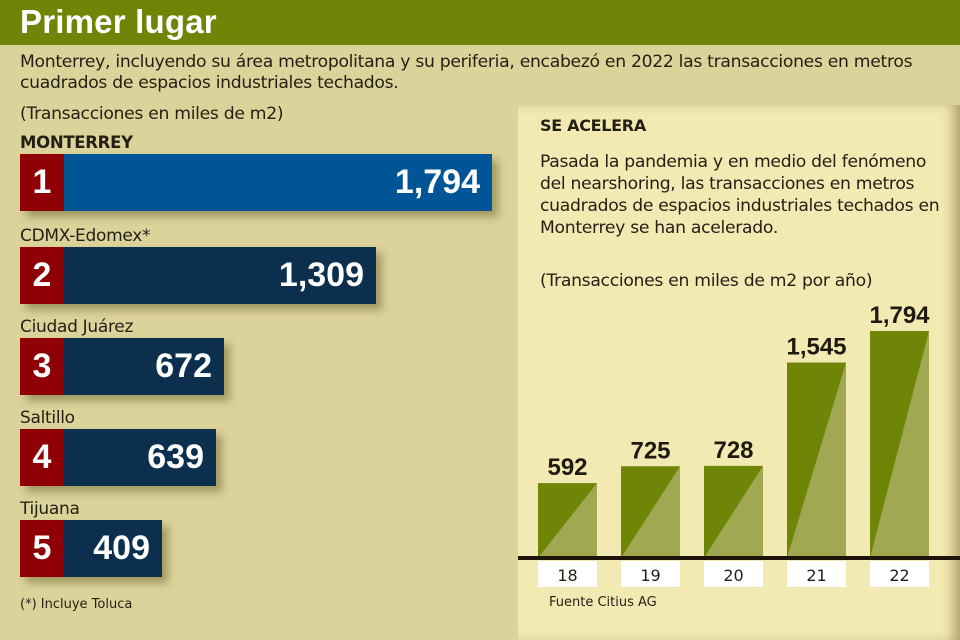 This screenshot has height=640, width=960. Describe the element at coordinates (144, 366) in the screenshot. I see `value-bar: 672` at that location.